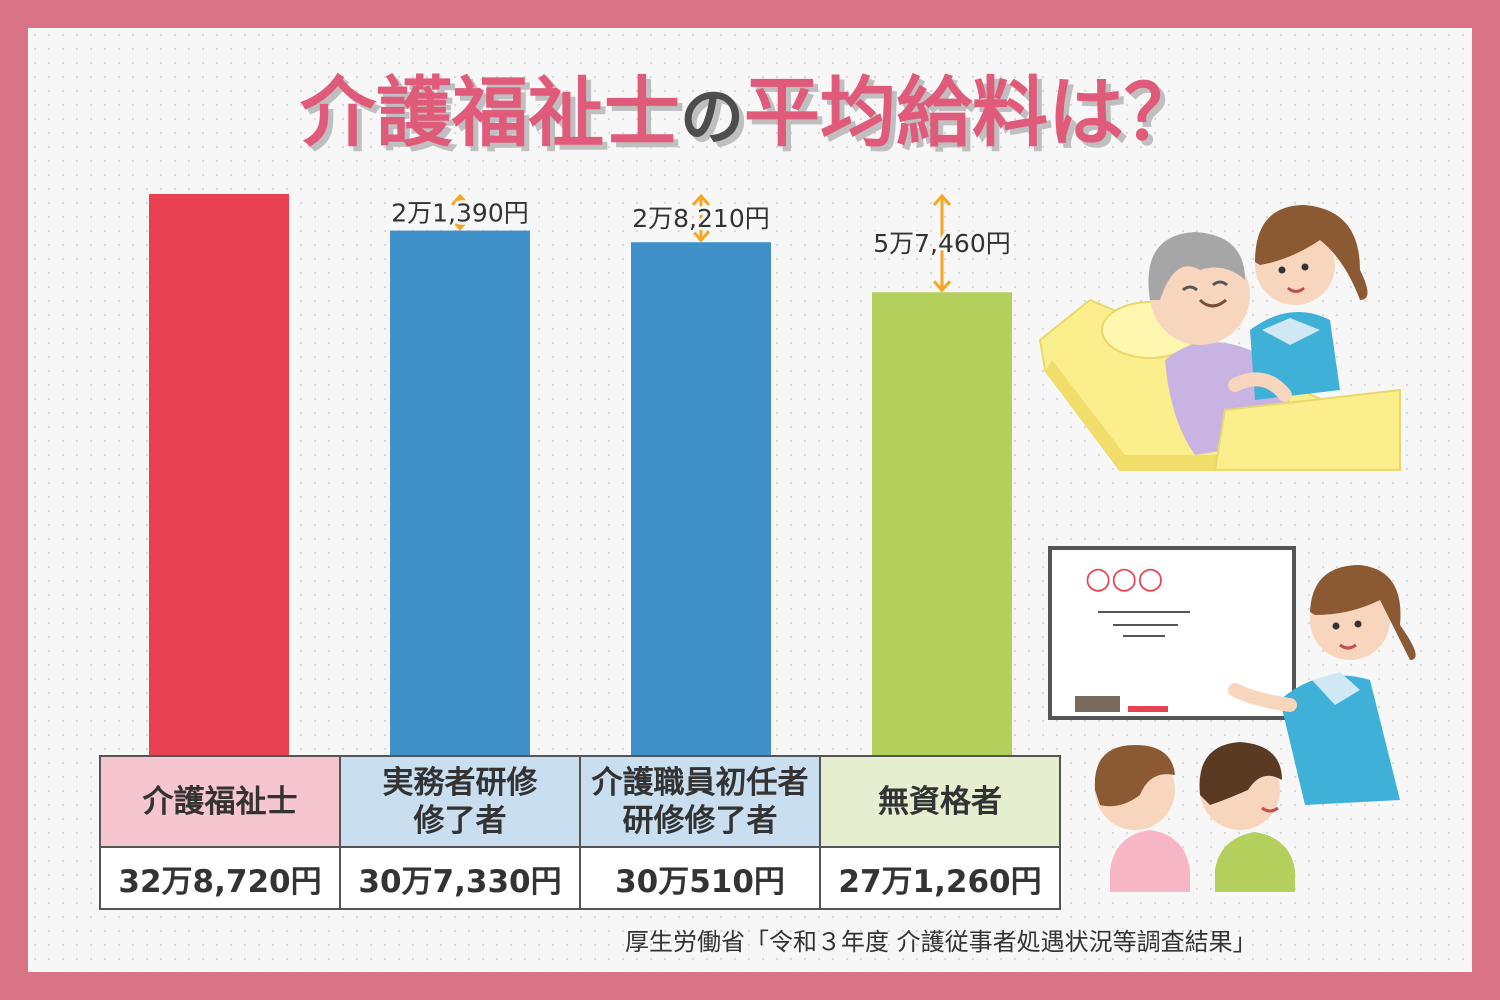 Image resolution: width=1500 pixels, height=1000 pixels. What do you see at coordinates (712, 118) in the screenshot?
I see `title-particle: の` at bounding box center [712, 118].